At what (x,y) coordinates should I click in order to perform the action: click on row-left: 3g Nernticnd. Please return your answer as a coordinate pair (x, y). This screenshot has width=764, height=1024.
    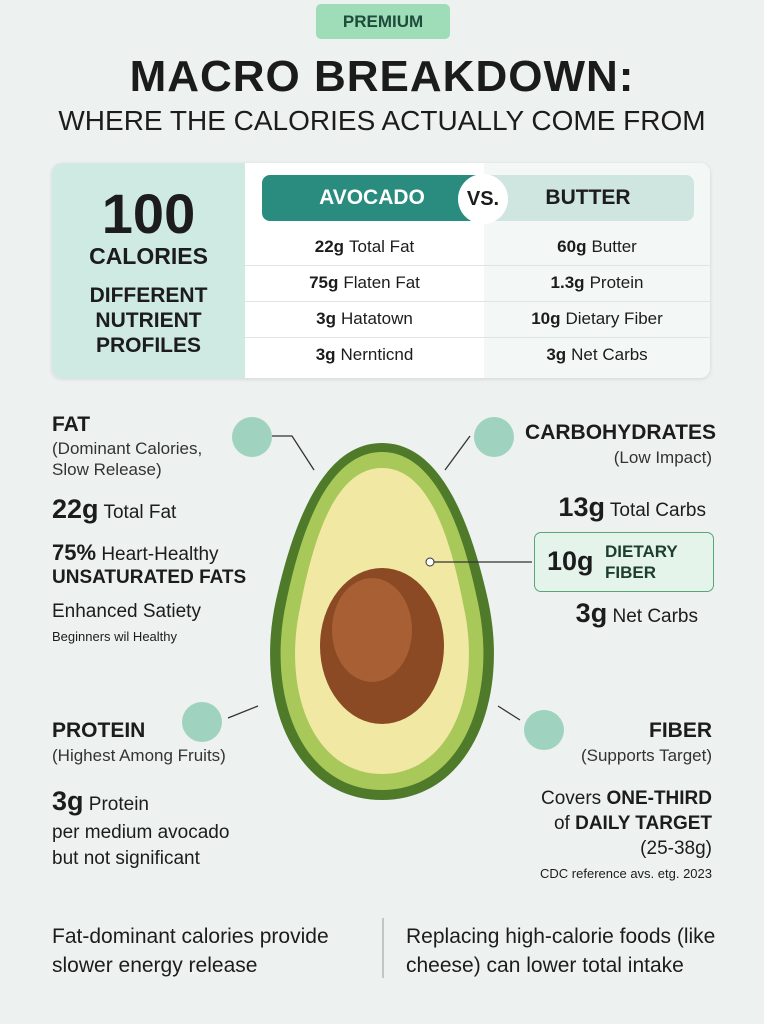
    Looking at the image, I should click on (364, 355).